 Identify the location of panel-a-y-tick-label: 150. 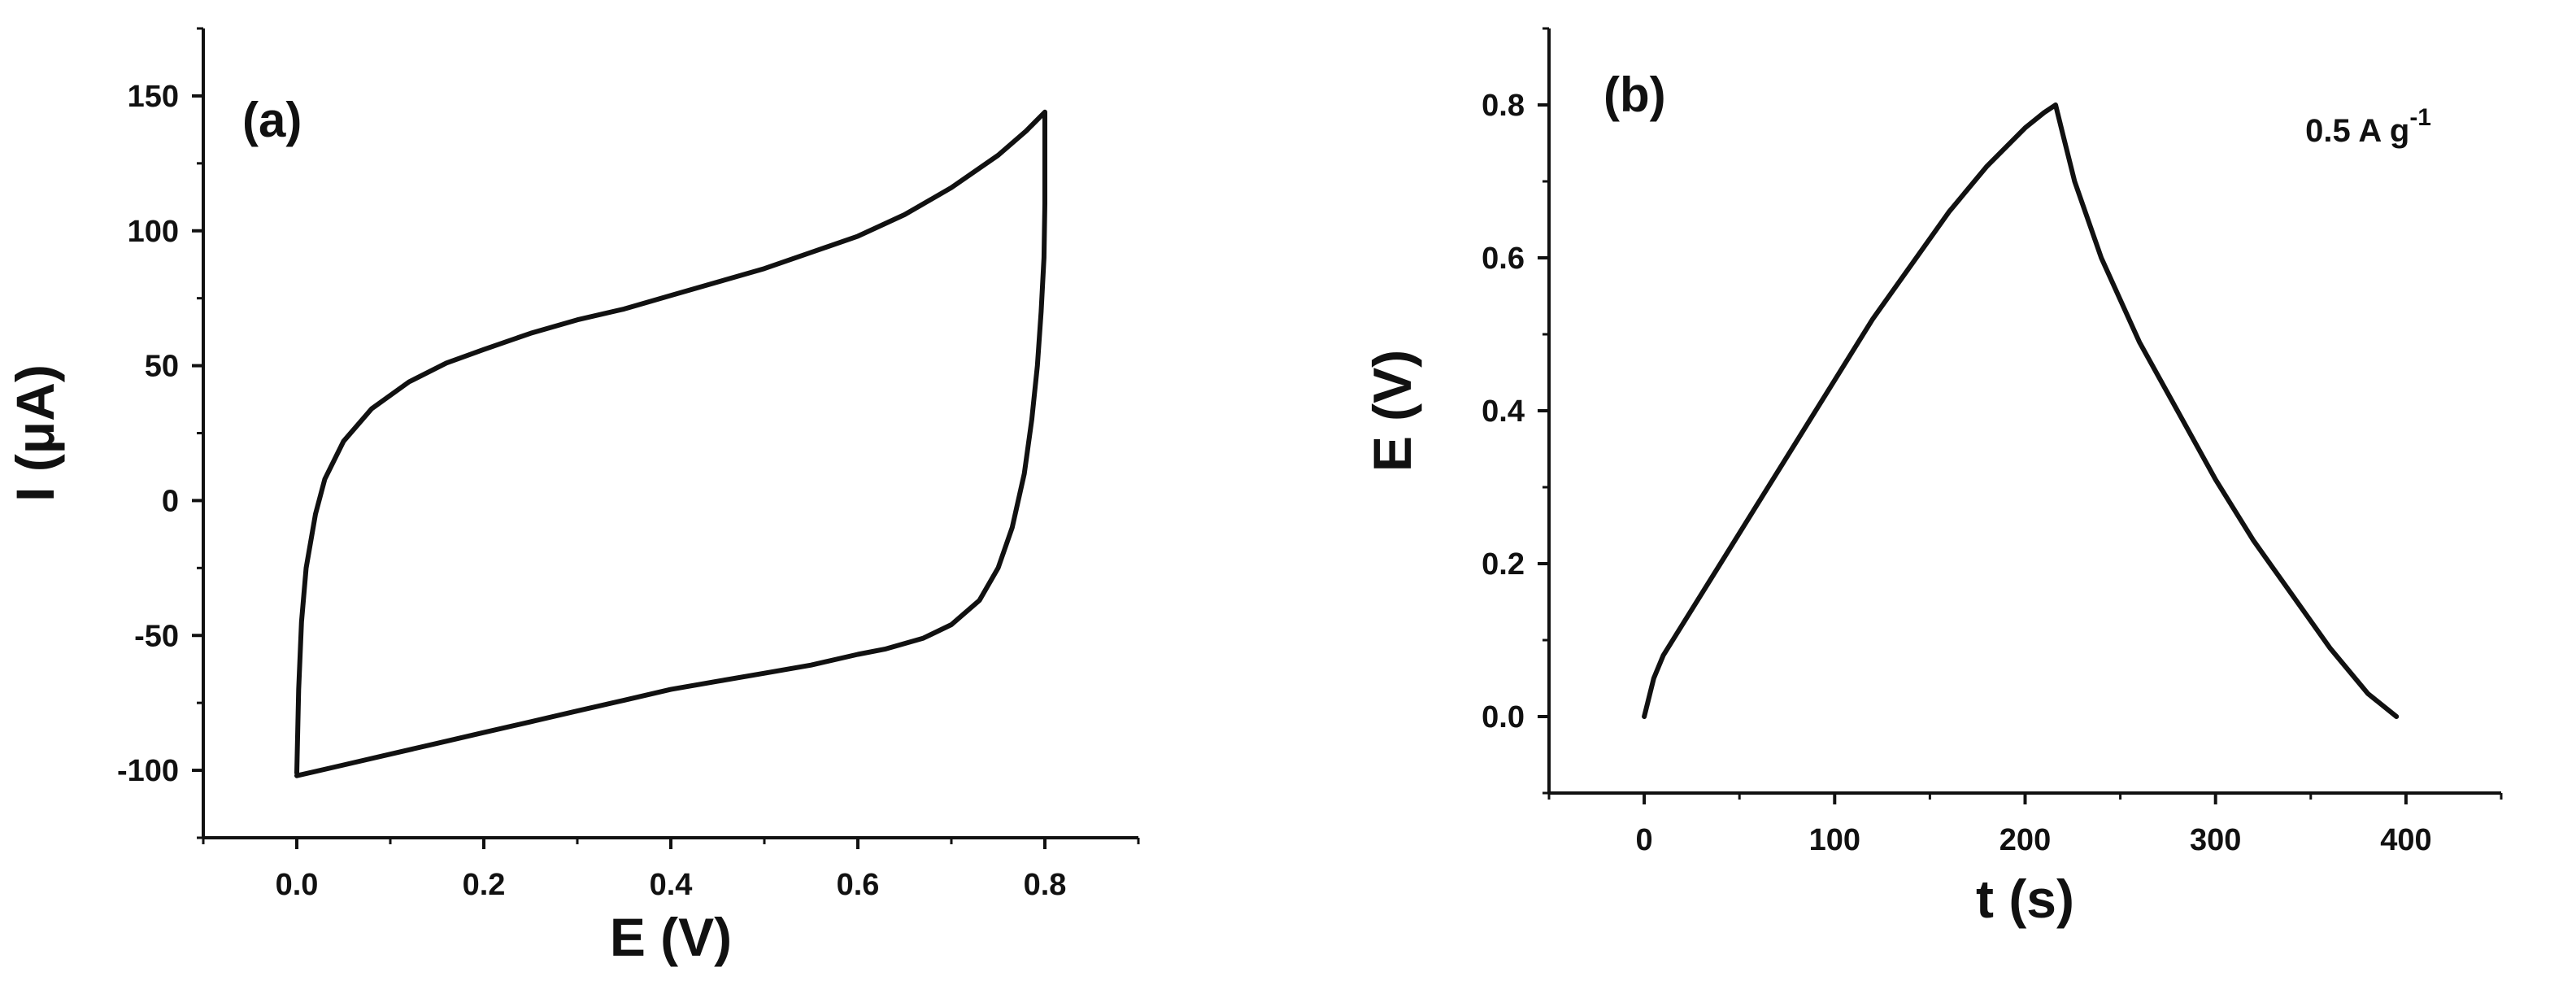
(154, 97).